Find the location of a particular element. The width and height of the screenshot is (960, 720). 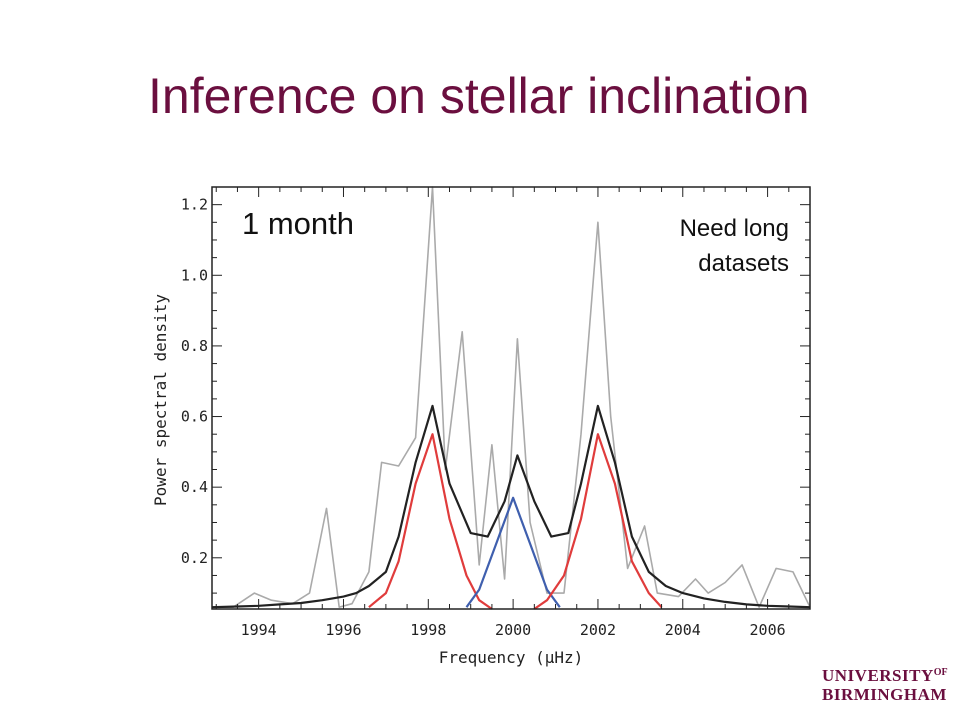

annotation-need-long: Need long is located at coordinates (734, 228).